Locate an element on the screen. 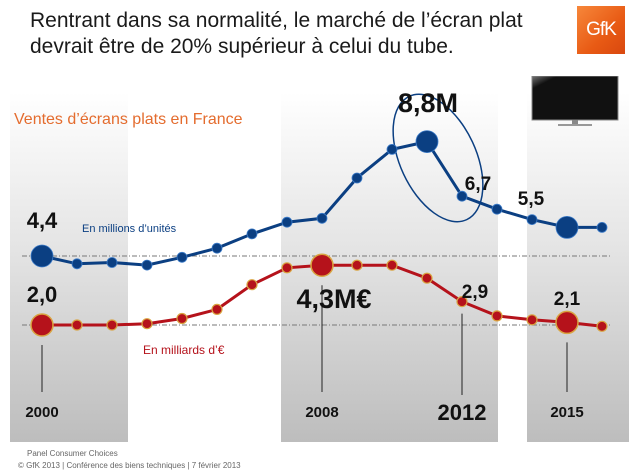 The width and height of the screenshot is (639, 474). source-note: Panel Consumer Choices is located at coordinates (72, 453).